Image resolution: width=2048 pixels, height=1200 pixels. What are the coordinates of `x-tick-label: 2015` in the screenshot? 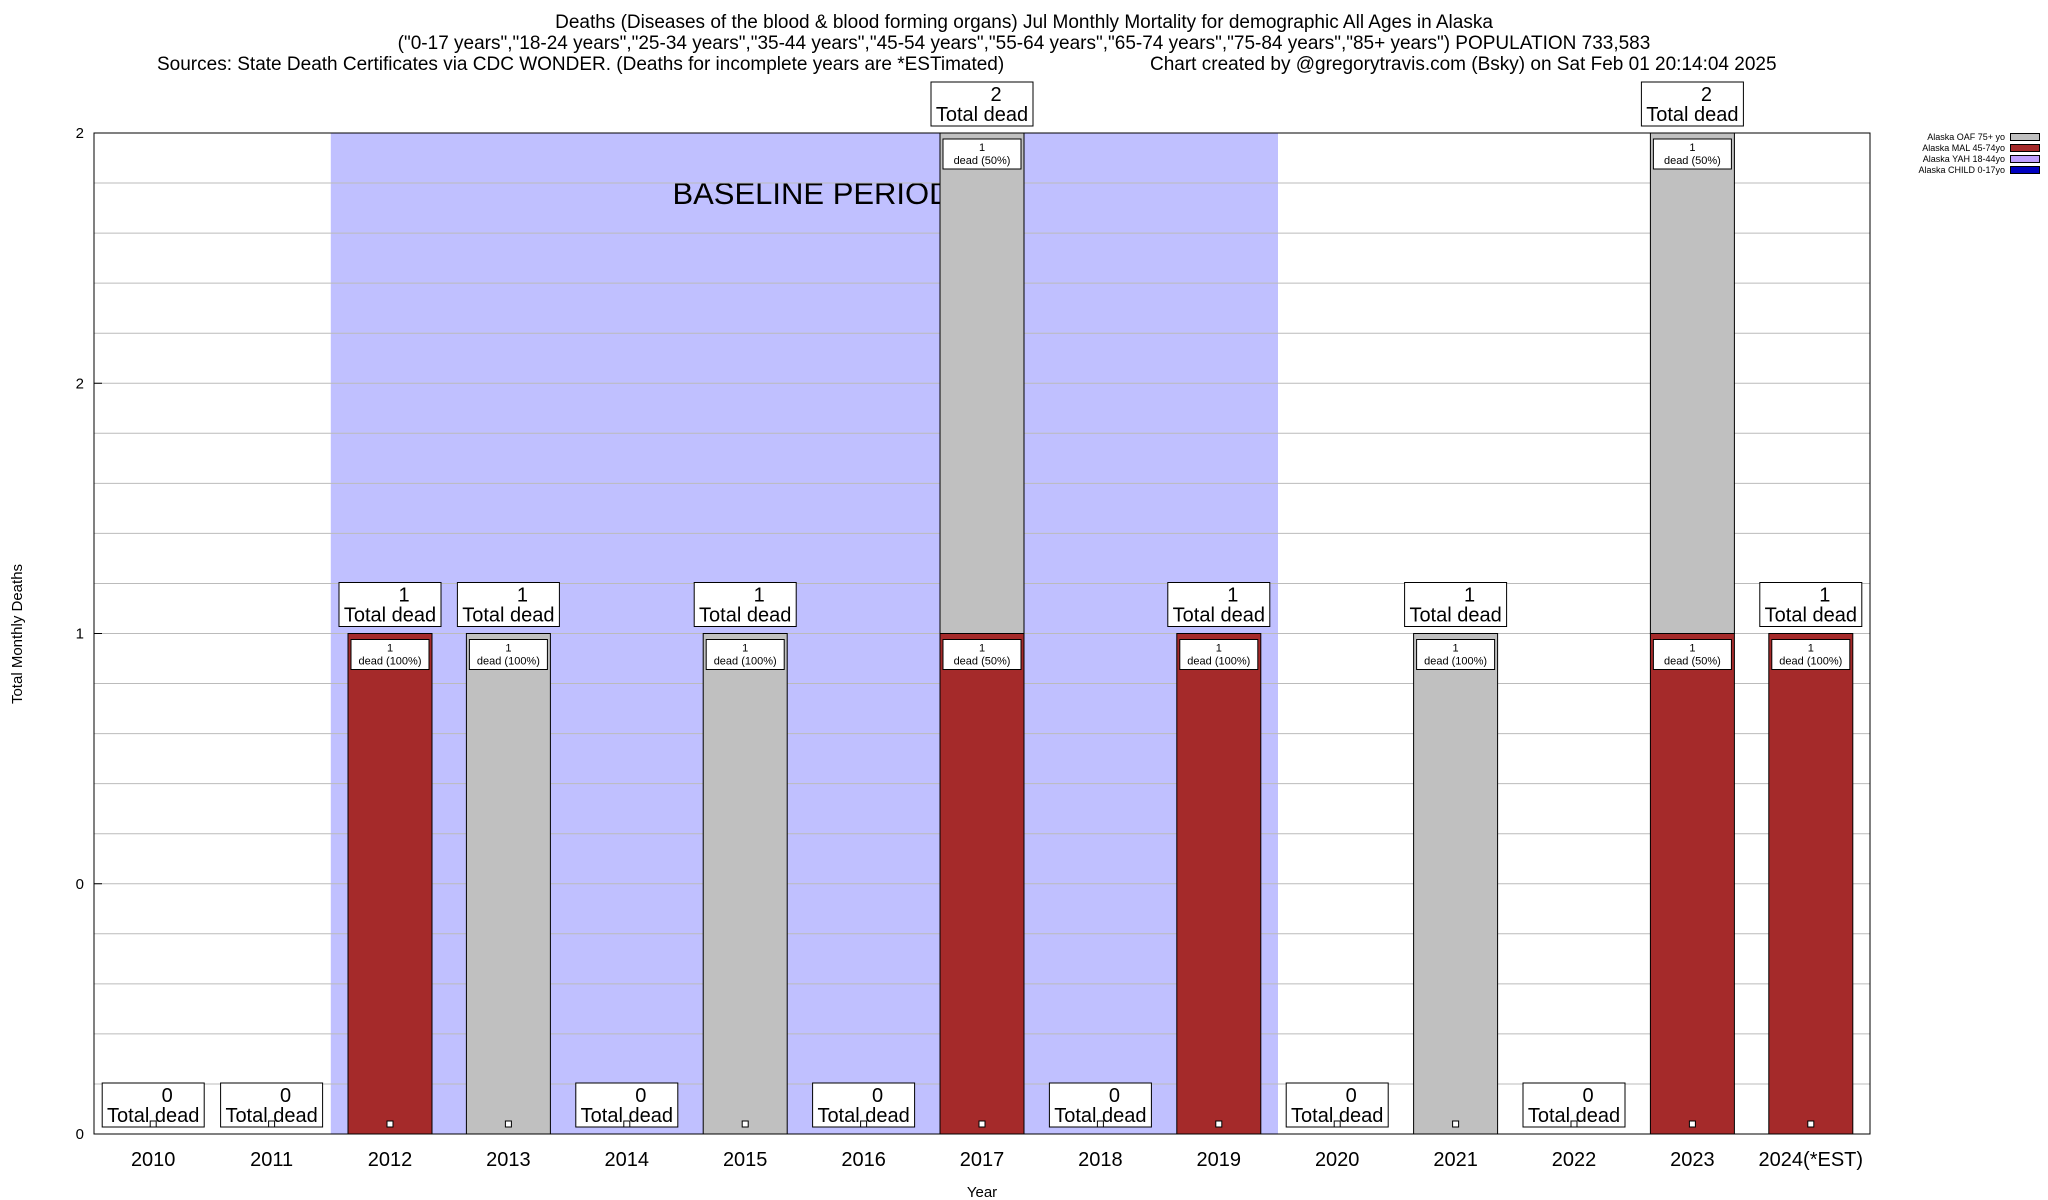 It's located at (745, 1160).